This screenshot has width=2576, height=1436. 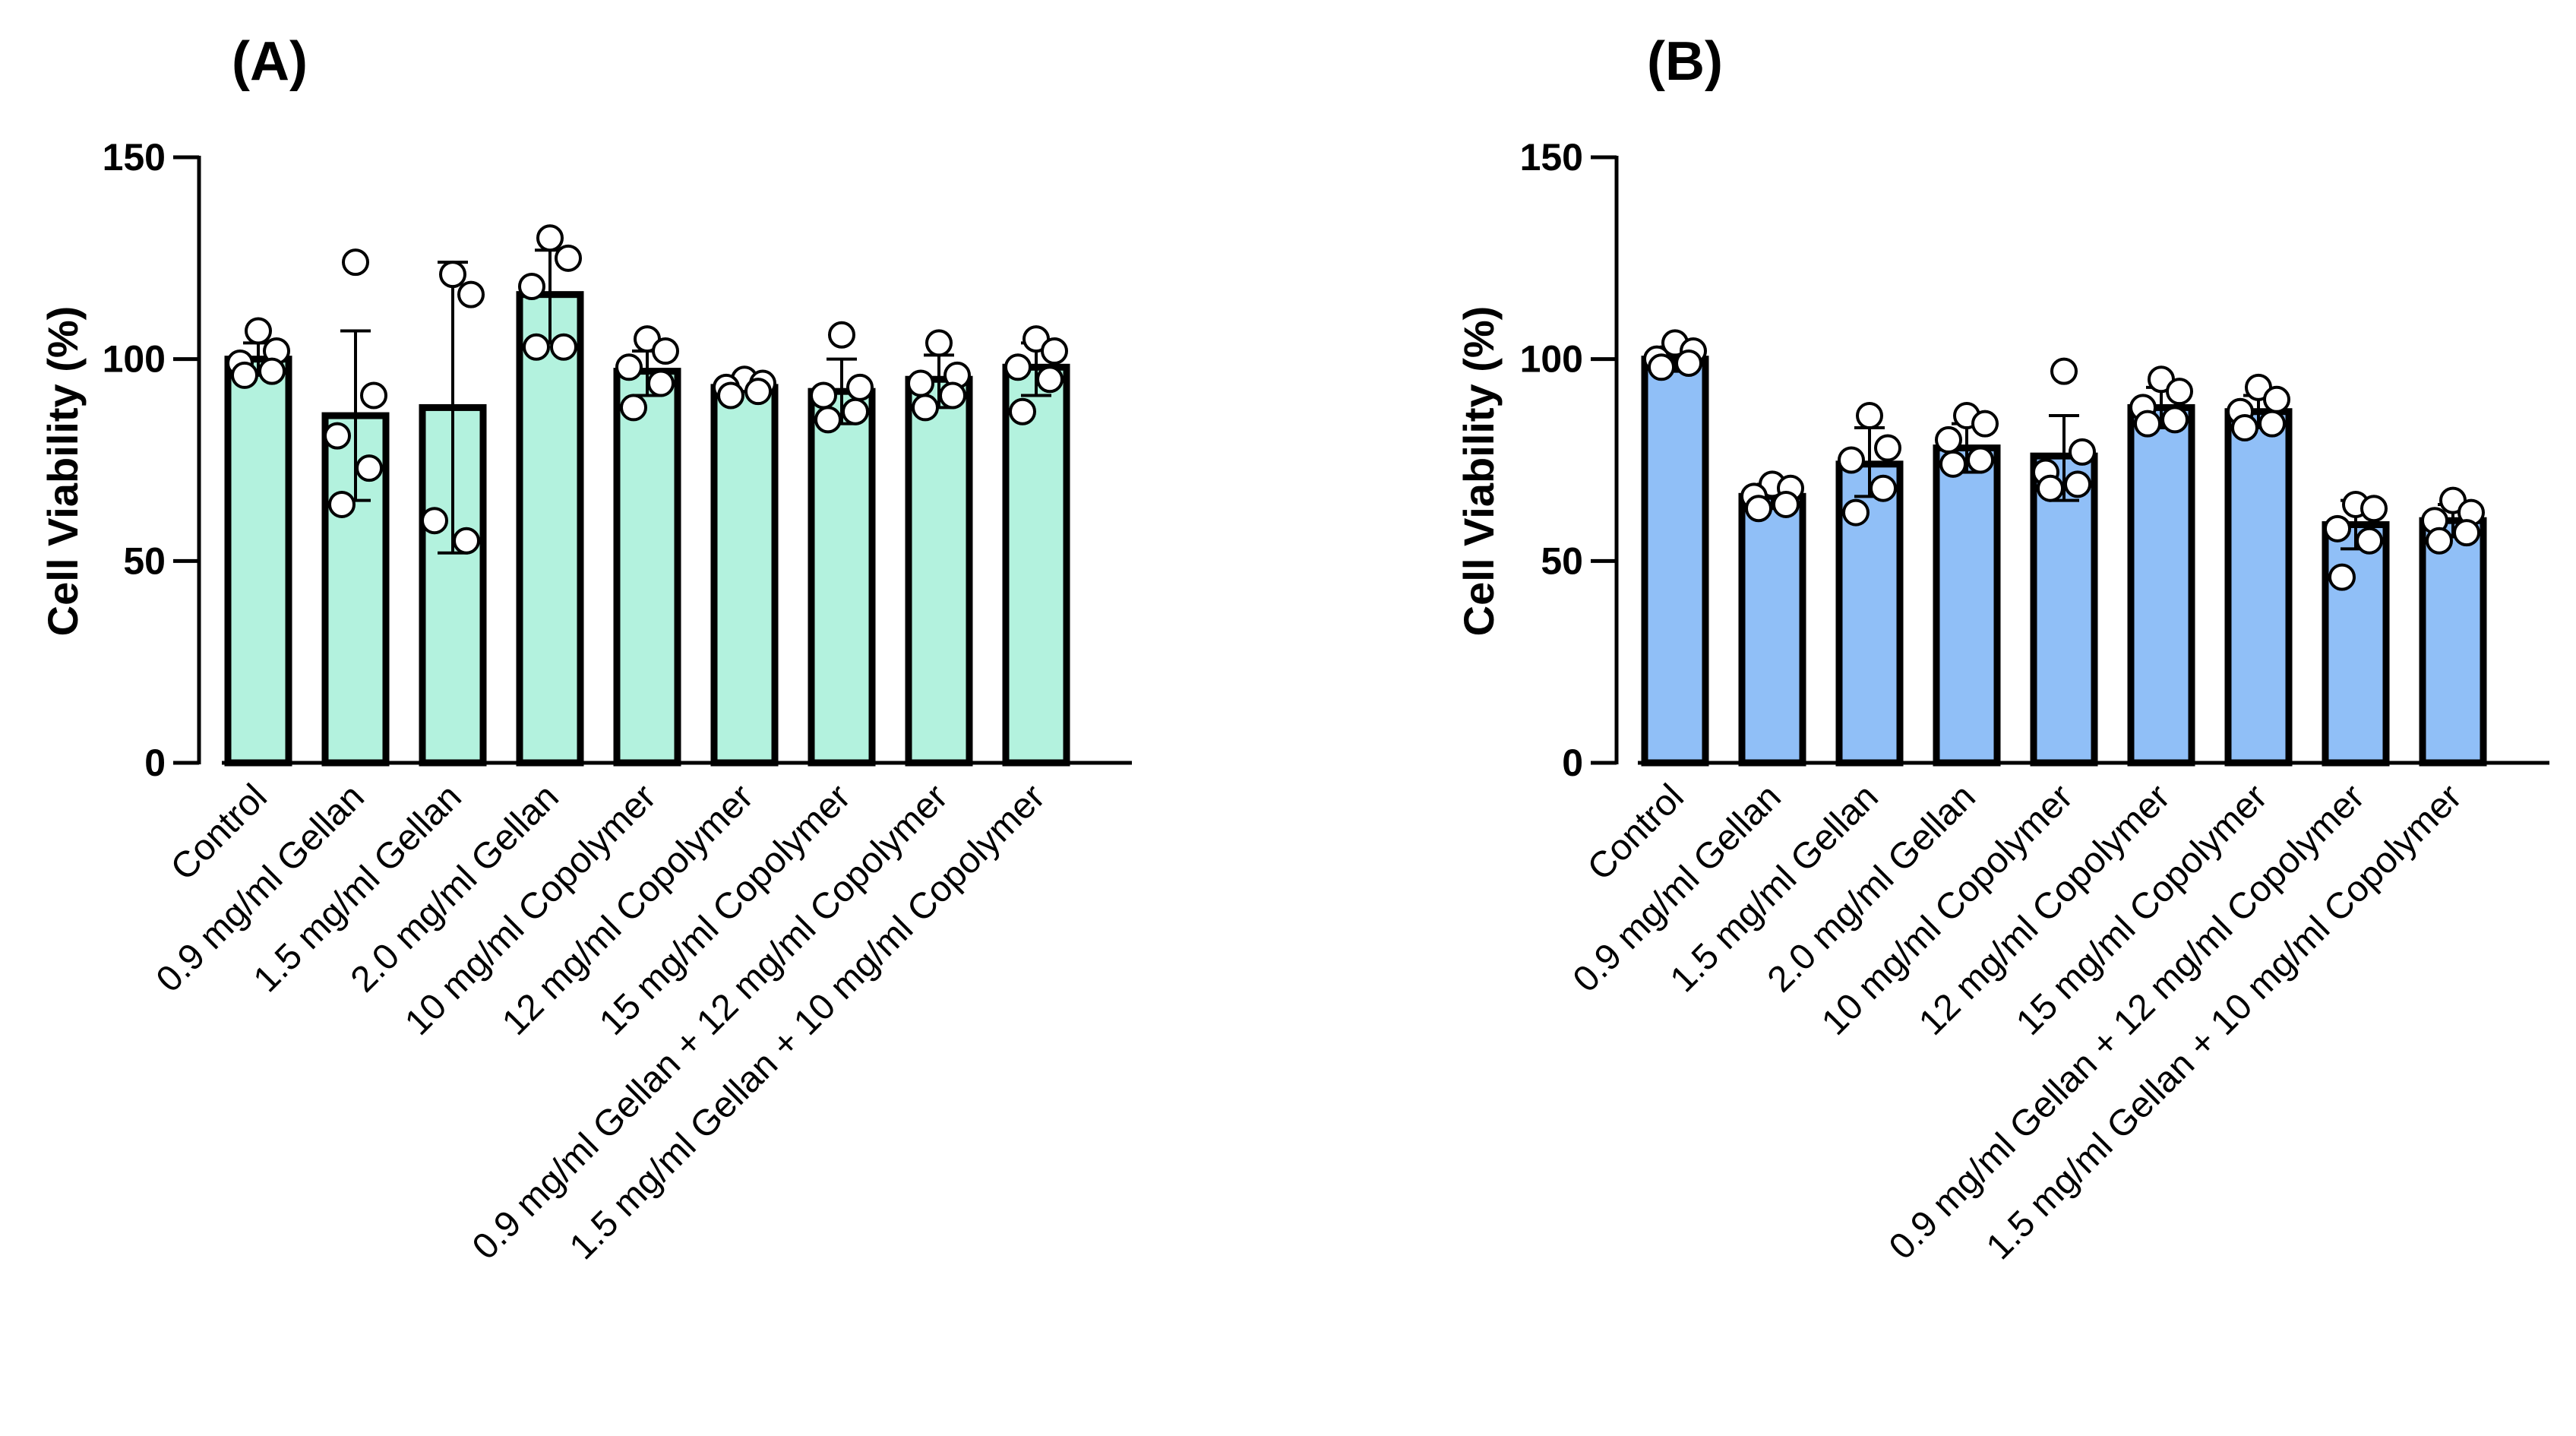 I want to click on panel-a-y-tick-label-2: 100, so click(x=134, y=359).